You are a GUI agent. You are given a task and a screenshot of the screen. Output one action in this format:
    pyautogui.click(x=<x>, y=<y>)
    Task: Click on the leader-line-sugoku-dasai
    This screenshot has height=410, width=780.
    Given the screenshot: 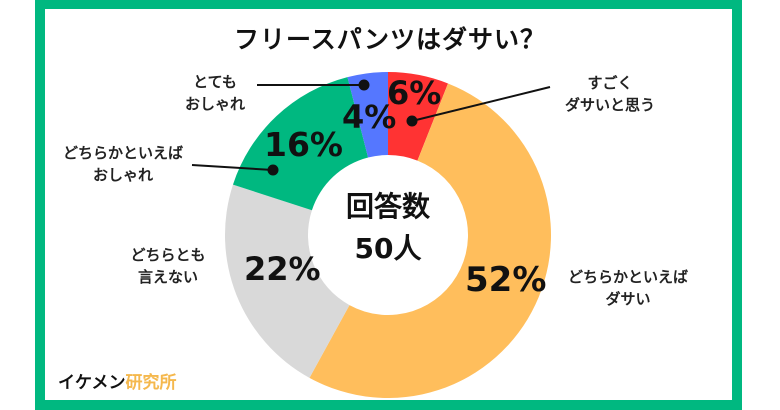 What is the action you would take?
    pyautogui.click(x=481, y=104)
    